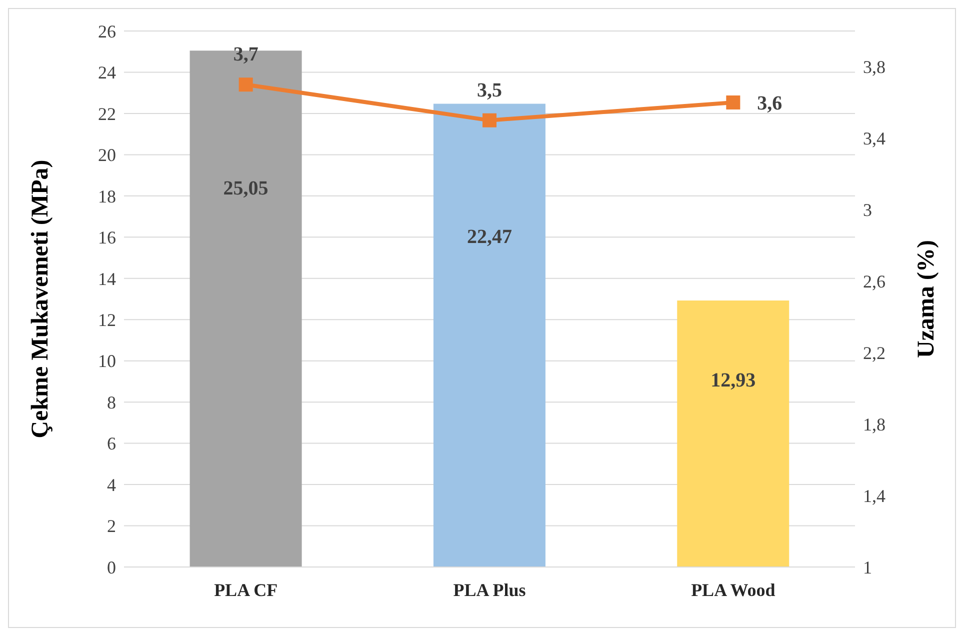 This screenshot has width=964, height=636. I want to click on y2-tick-label: 1,8, so click(874, 424).